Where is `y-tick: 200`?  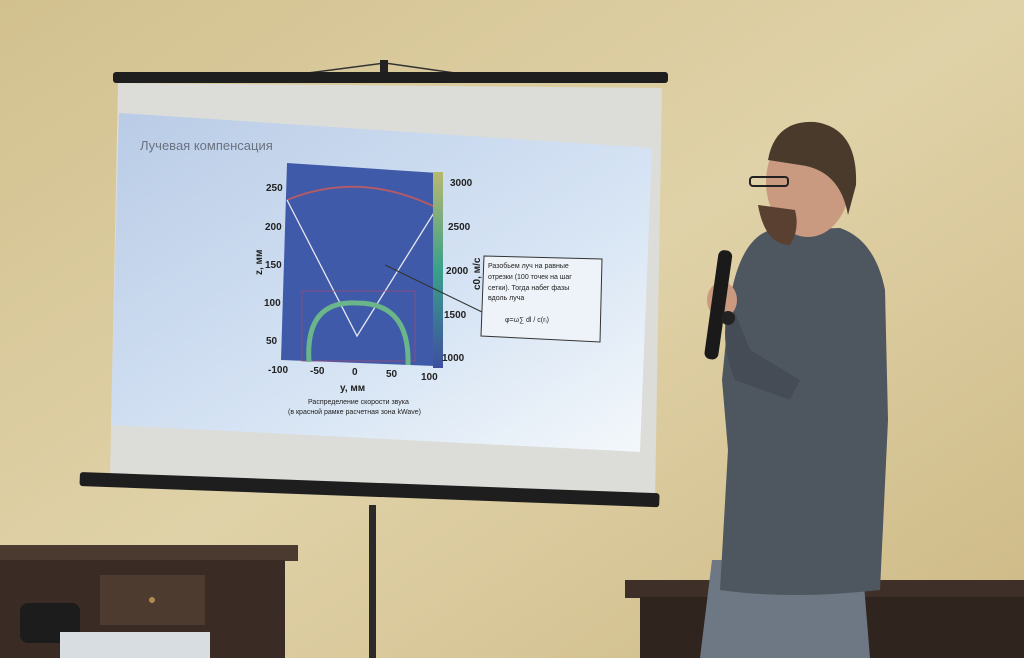 y-tick: 200 is located at coordinates (273, 227).